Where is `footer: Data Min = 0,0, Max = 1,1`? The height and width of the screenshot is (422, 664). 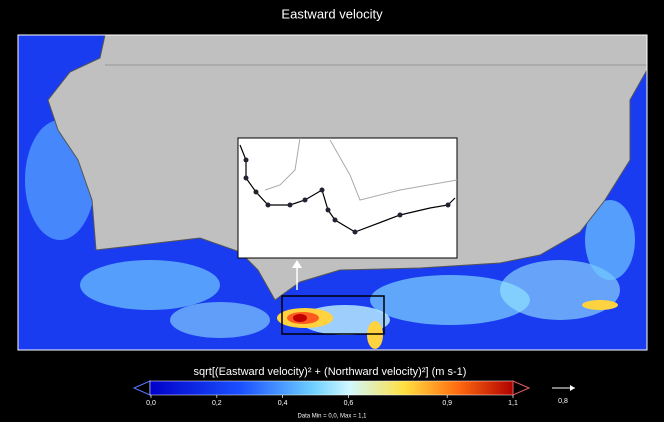 footer: Data Min = 0,0, Max = 1,1 is located at coordinates (332, 417).